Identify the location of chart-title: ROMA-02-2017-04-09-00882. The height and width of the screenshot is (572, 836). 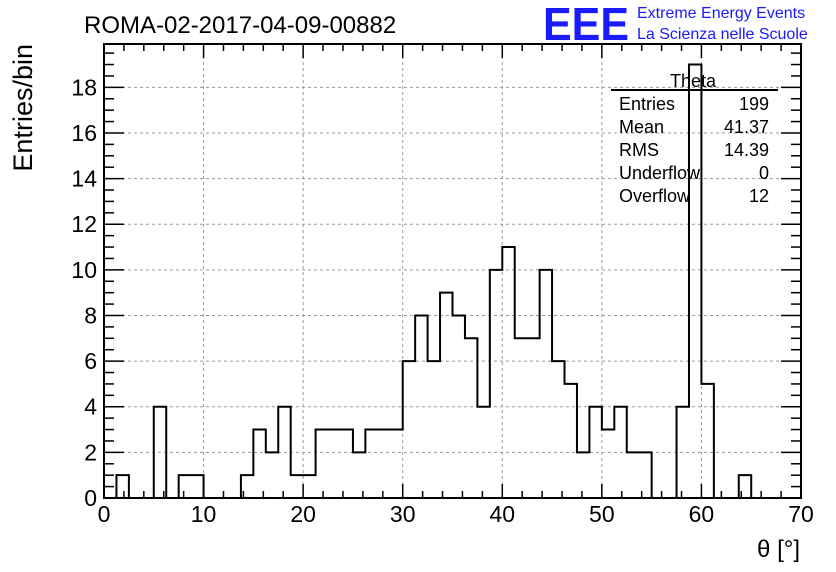
(240, 25).